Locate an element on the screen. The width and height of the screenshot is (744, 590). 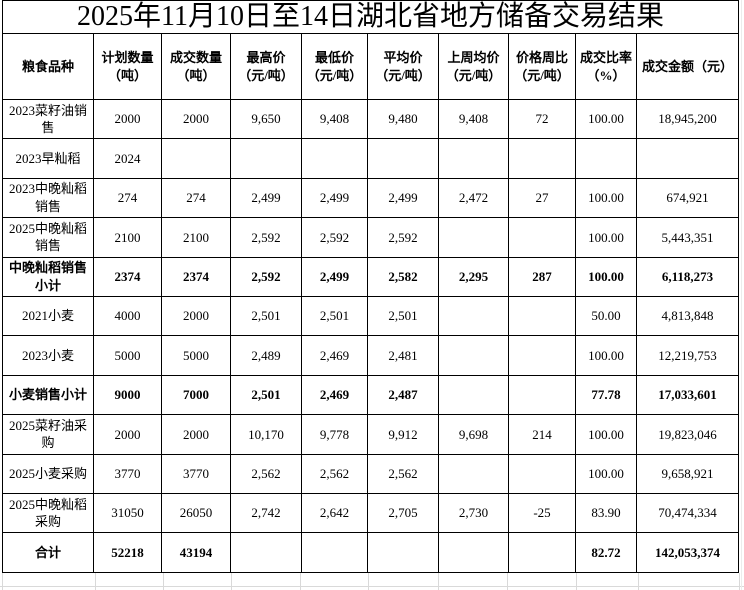
value-cell: 2,487 is located at coordinates (403, 395).